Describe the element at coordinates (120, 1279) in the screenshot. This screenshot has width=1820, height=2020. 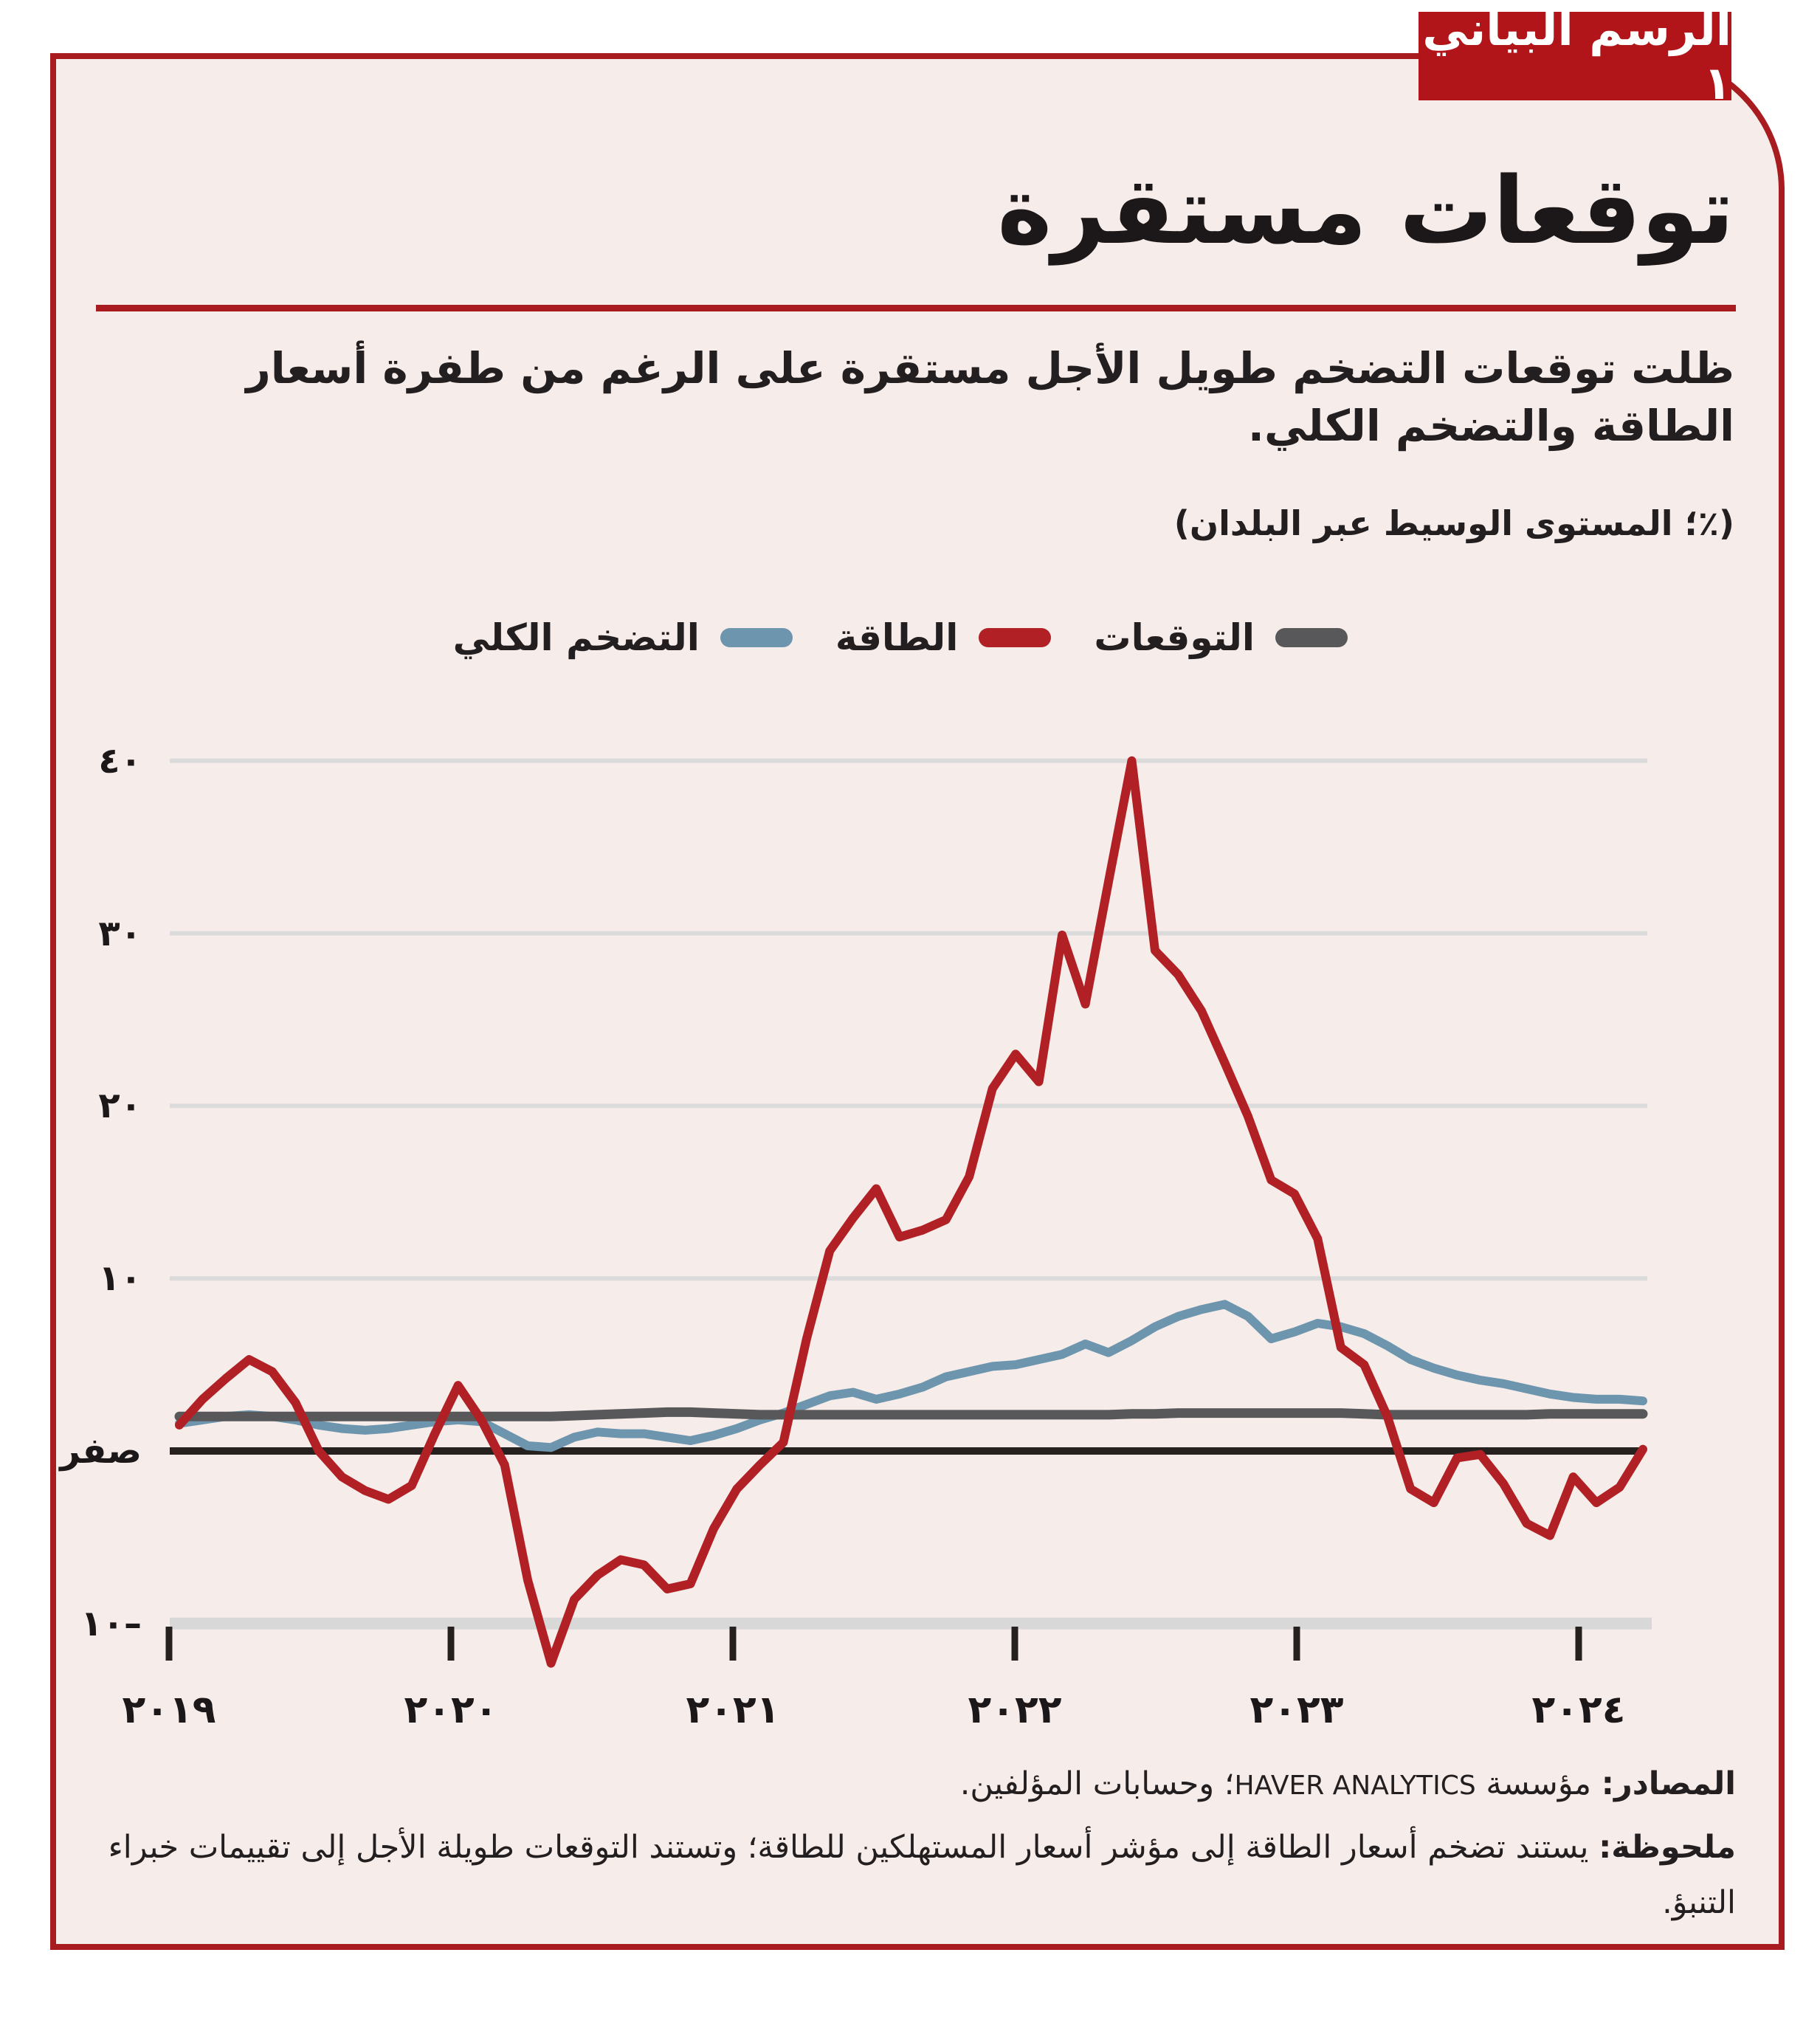
I see `y-axis-label-10: ١٠` at that location.